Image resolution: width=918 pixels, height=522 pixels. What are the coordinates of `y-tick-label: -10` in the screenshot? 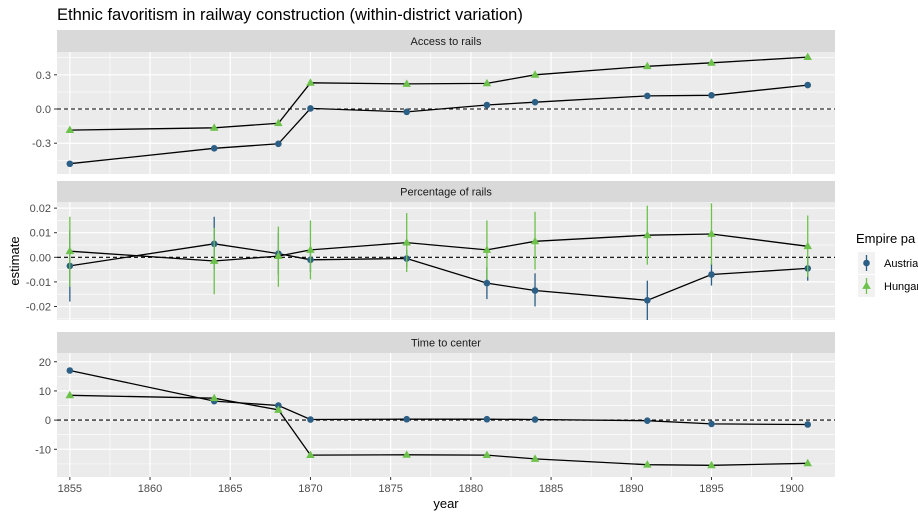 It's located at (43, 450).